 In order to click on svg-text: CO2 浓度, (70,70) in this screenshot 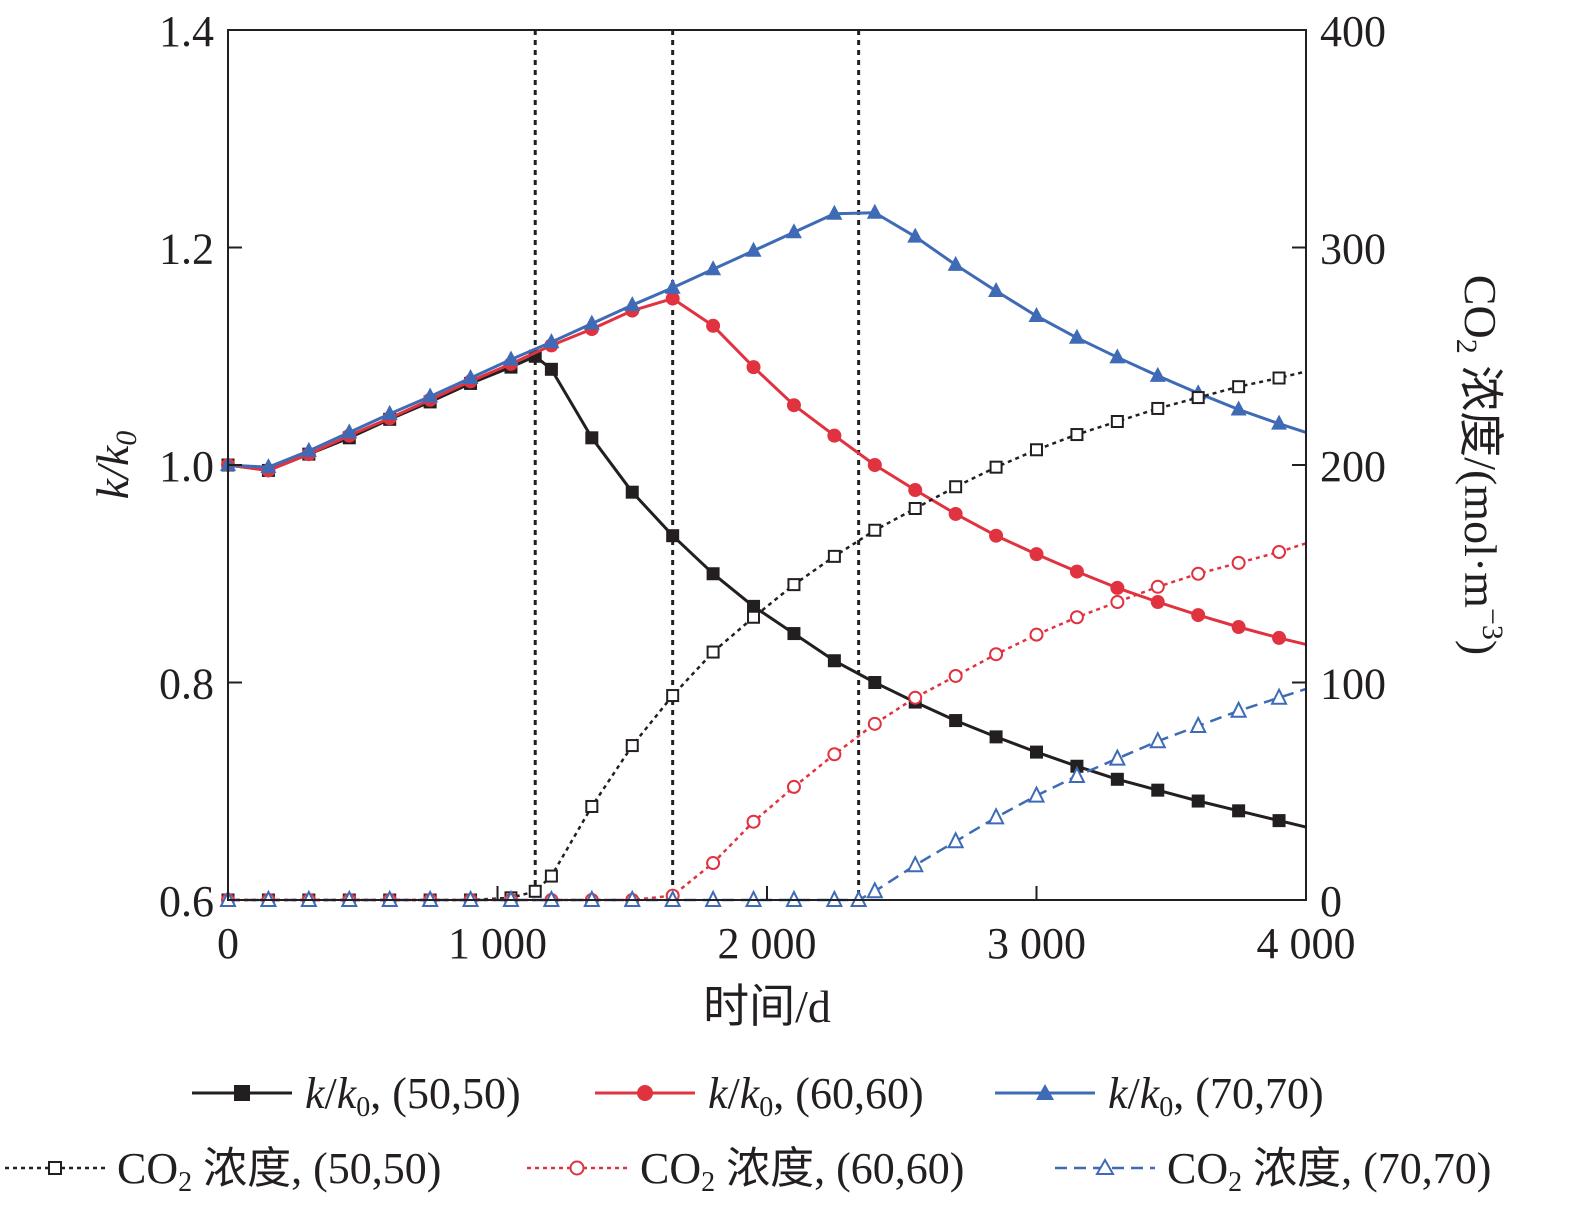, I will do `click(1329, 1171)`.